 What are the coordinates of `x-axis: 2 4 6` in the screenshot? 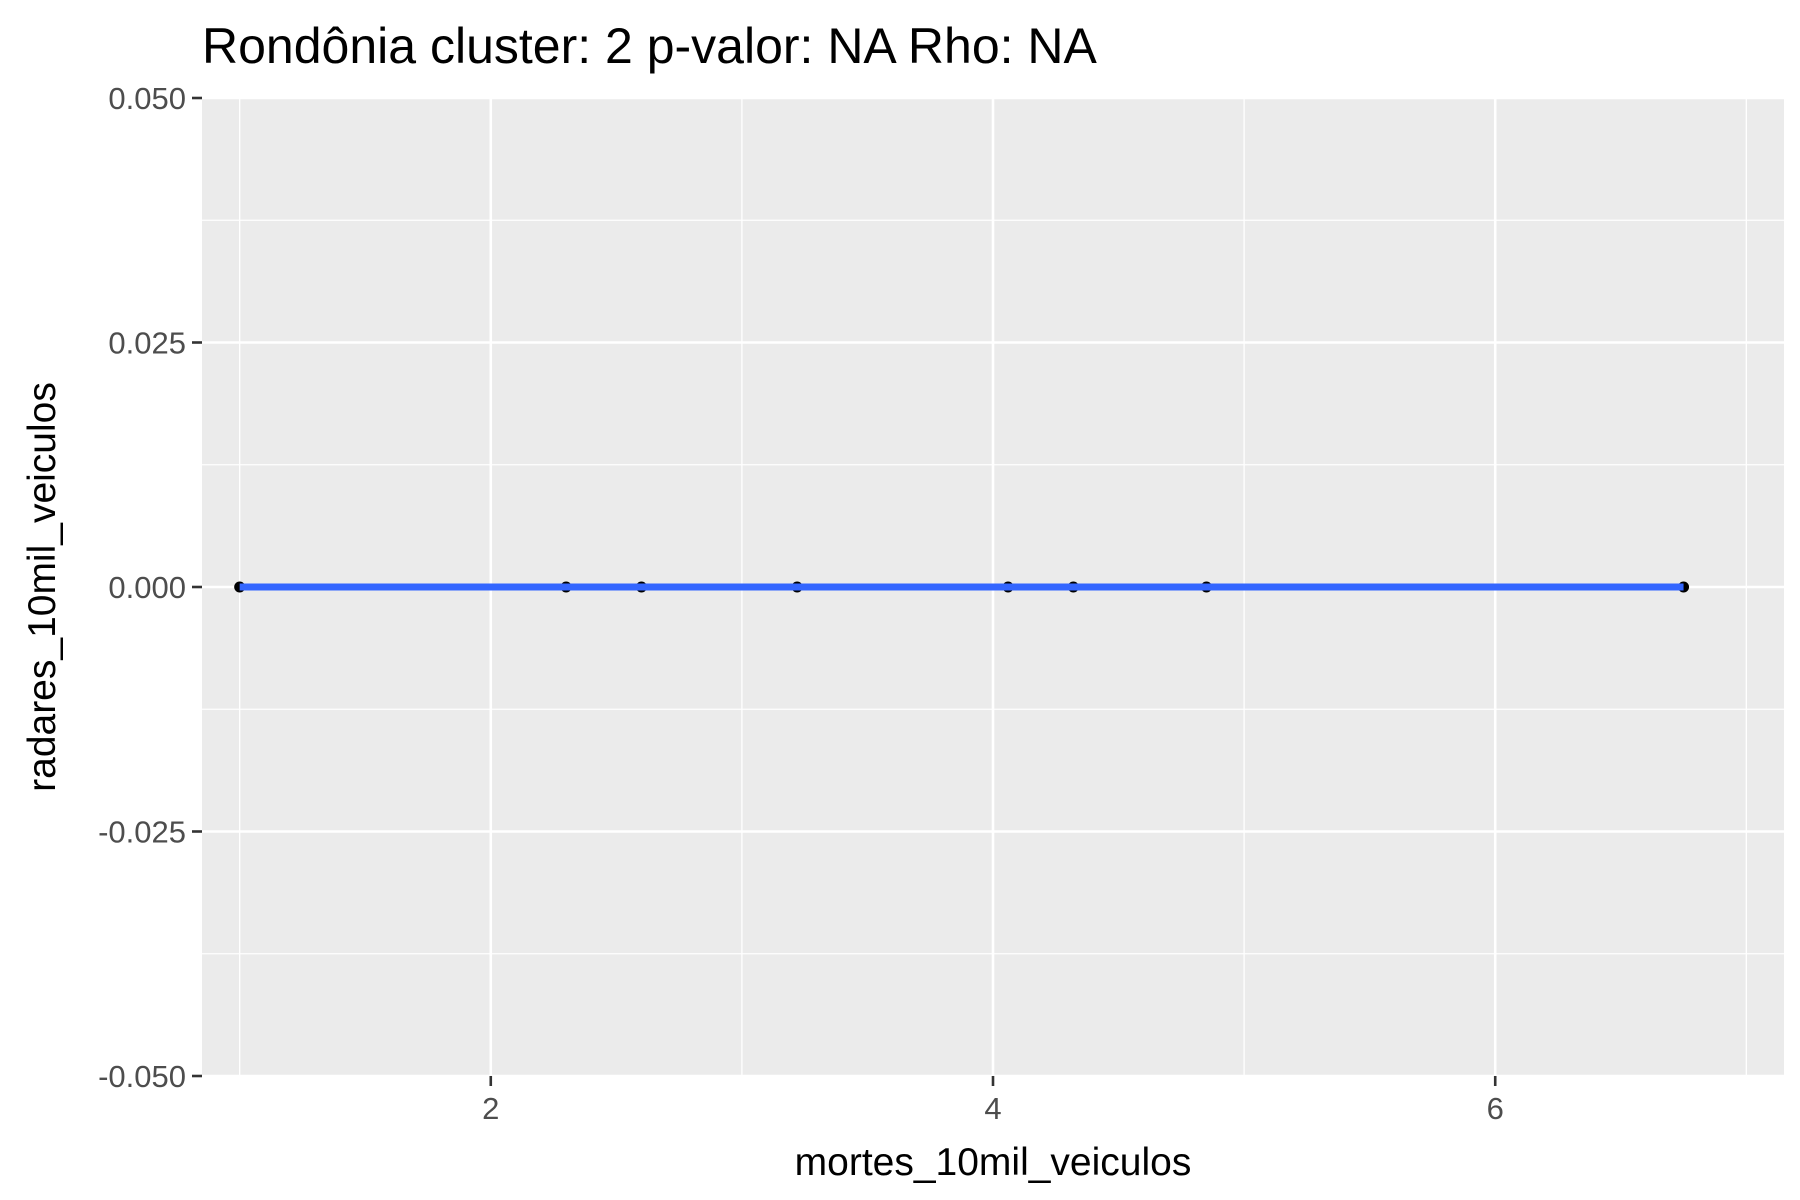 It's located at (993, 1101).